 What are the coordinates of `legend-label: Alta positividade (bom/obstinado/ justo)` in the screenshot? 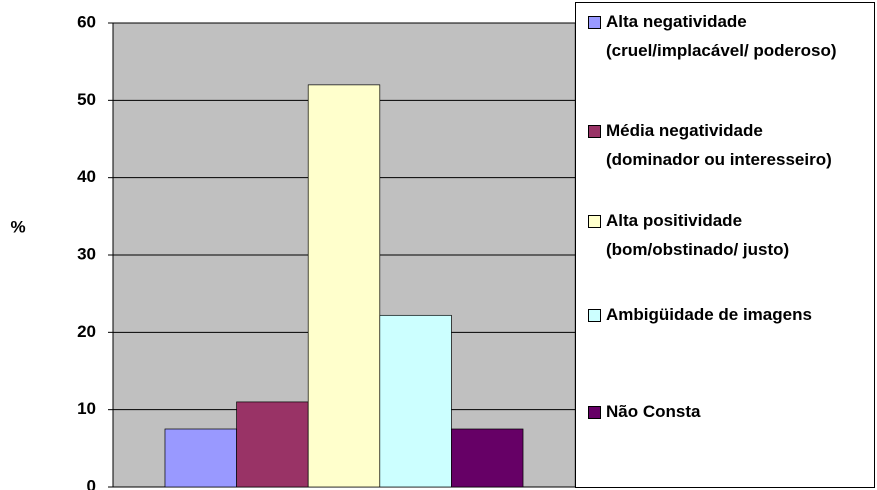 It's located at (698, 235).